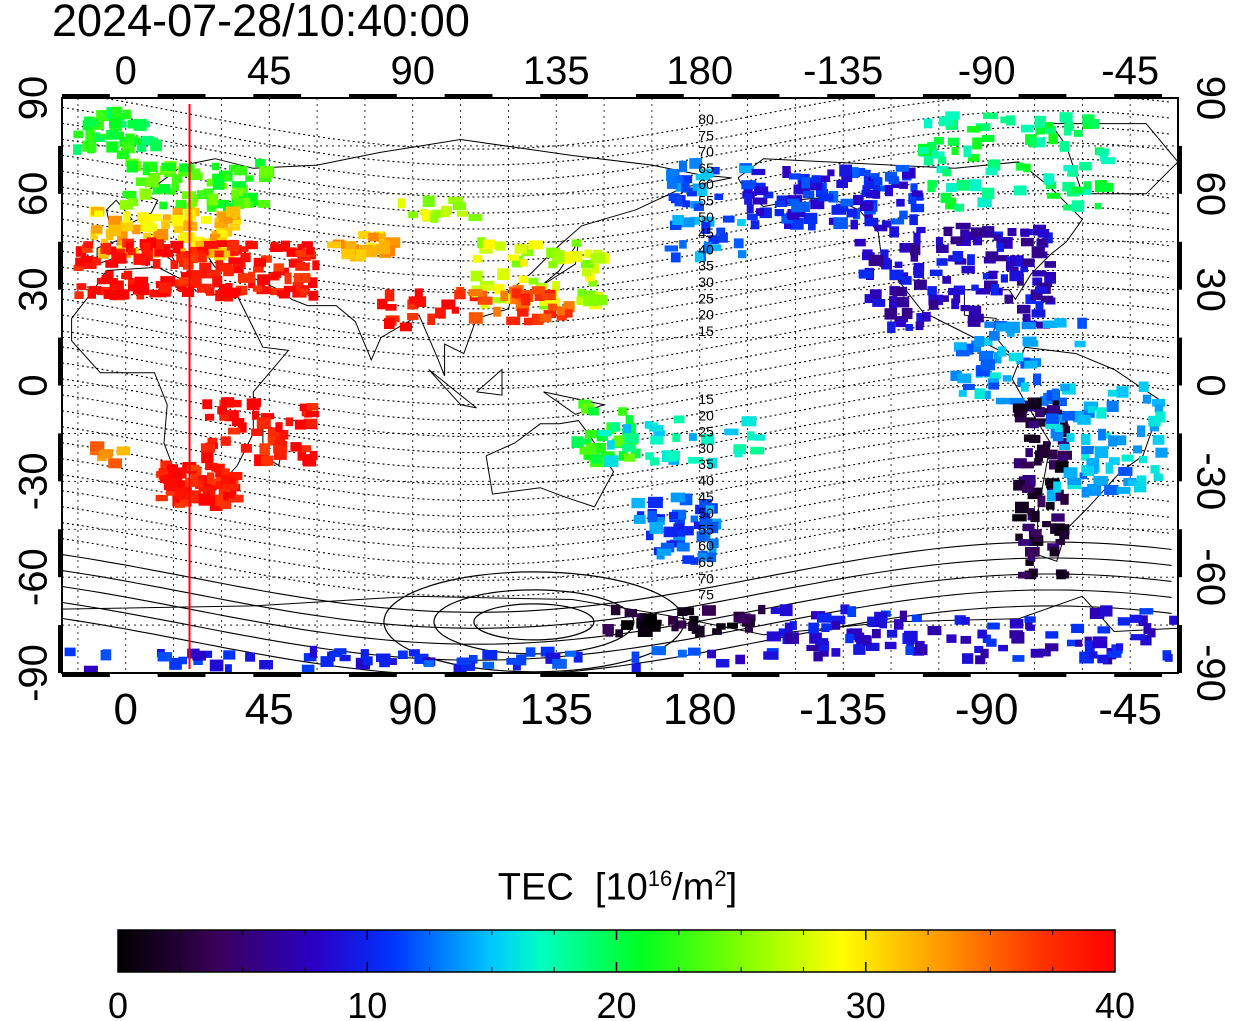  Describe the element at coordinates (1210, 481) in the screenshot. I see `lat-tick-label-right: -30` at that location.